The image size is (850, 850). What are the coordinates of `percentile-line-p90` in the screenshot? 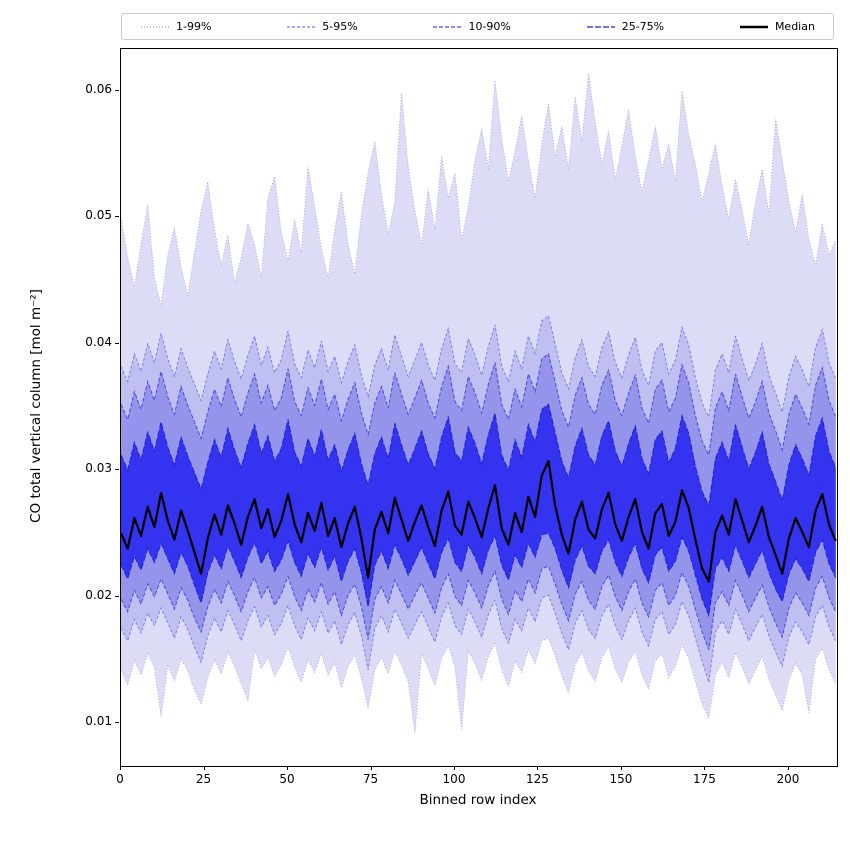 It's located at (479, 404).